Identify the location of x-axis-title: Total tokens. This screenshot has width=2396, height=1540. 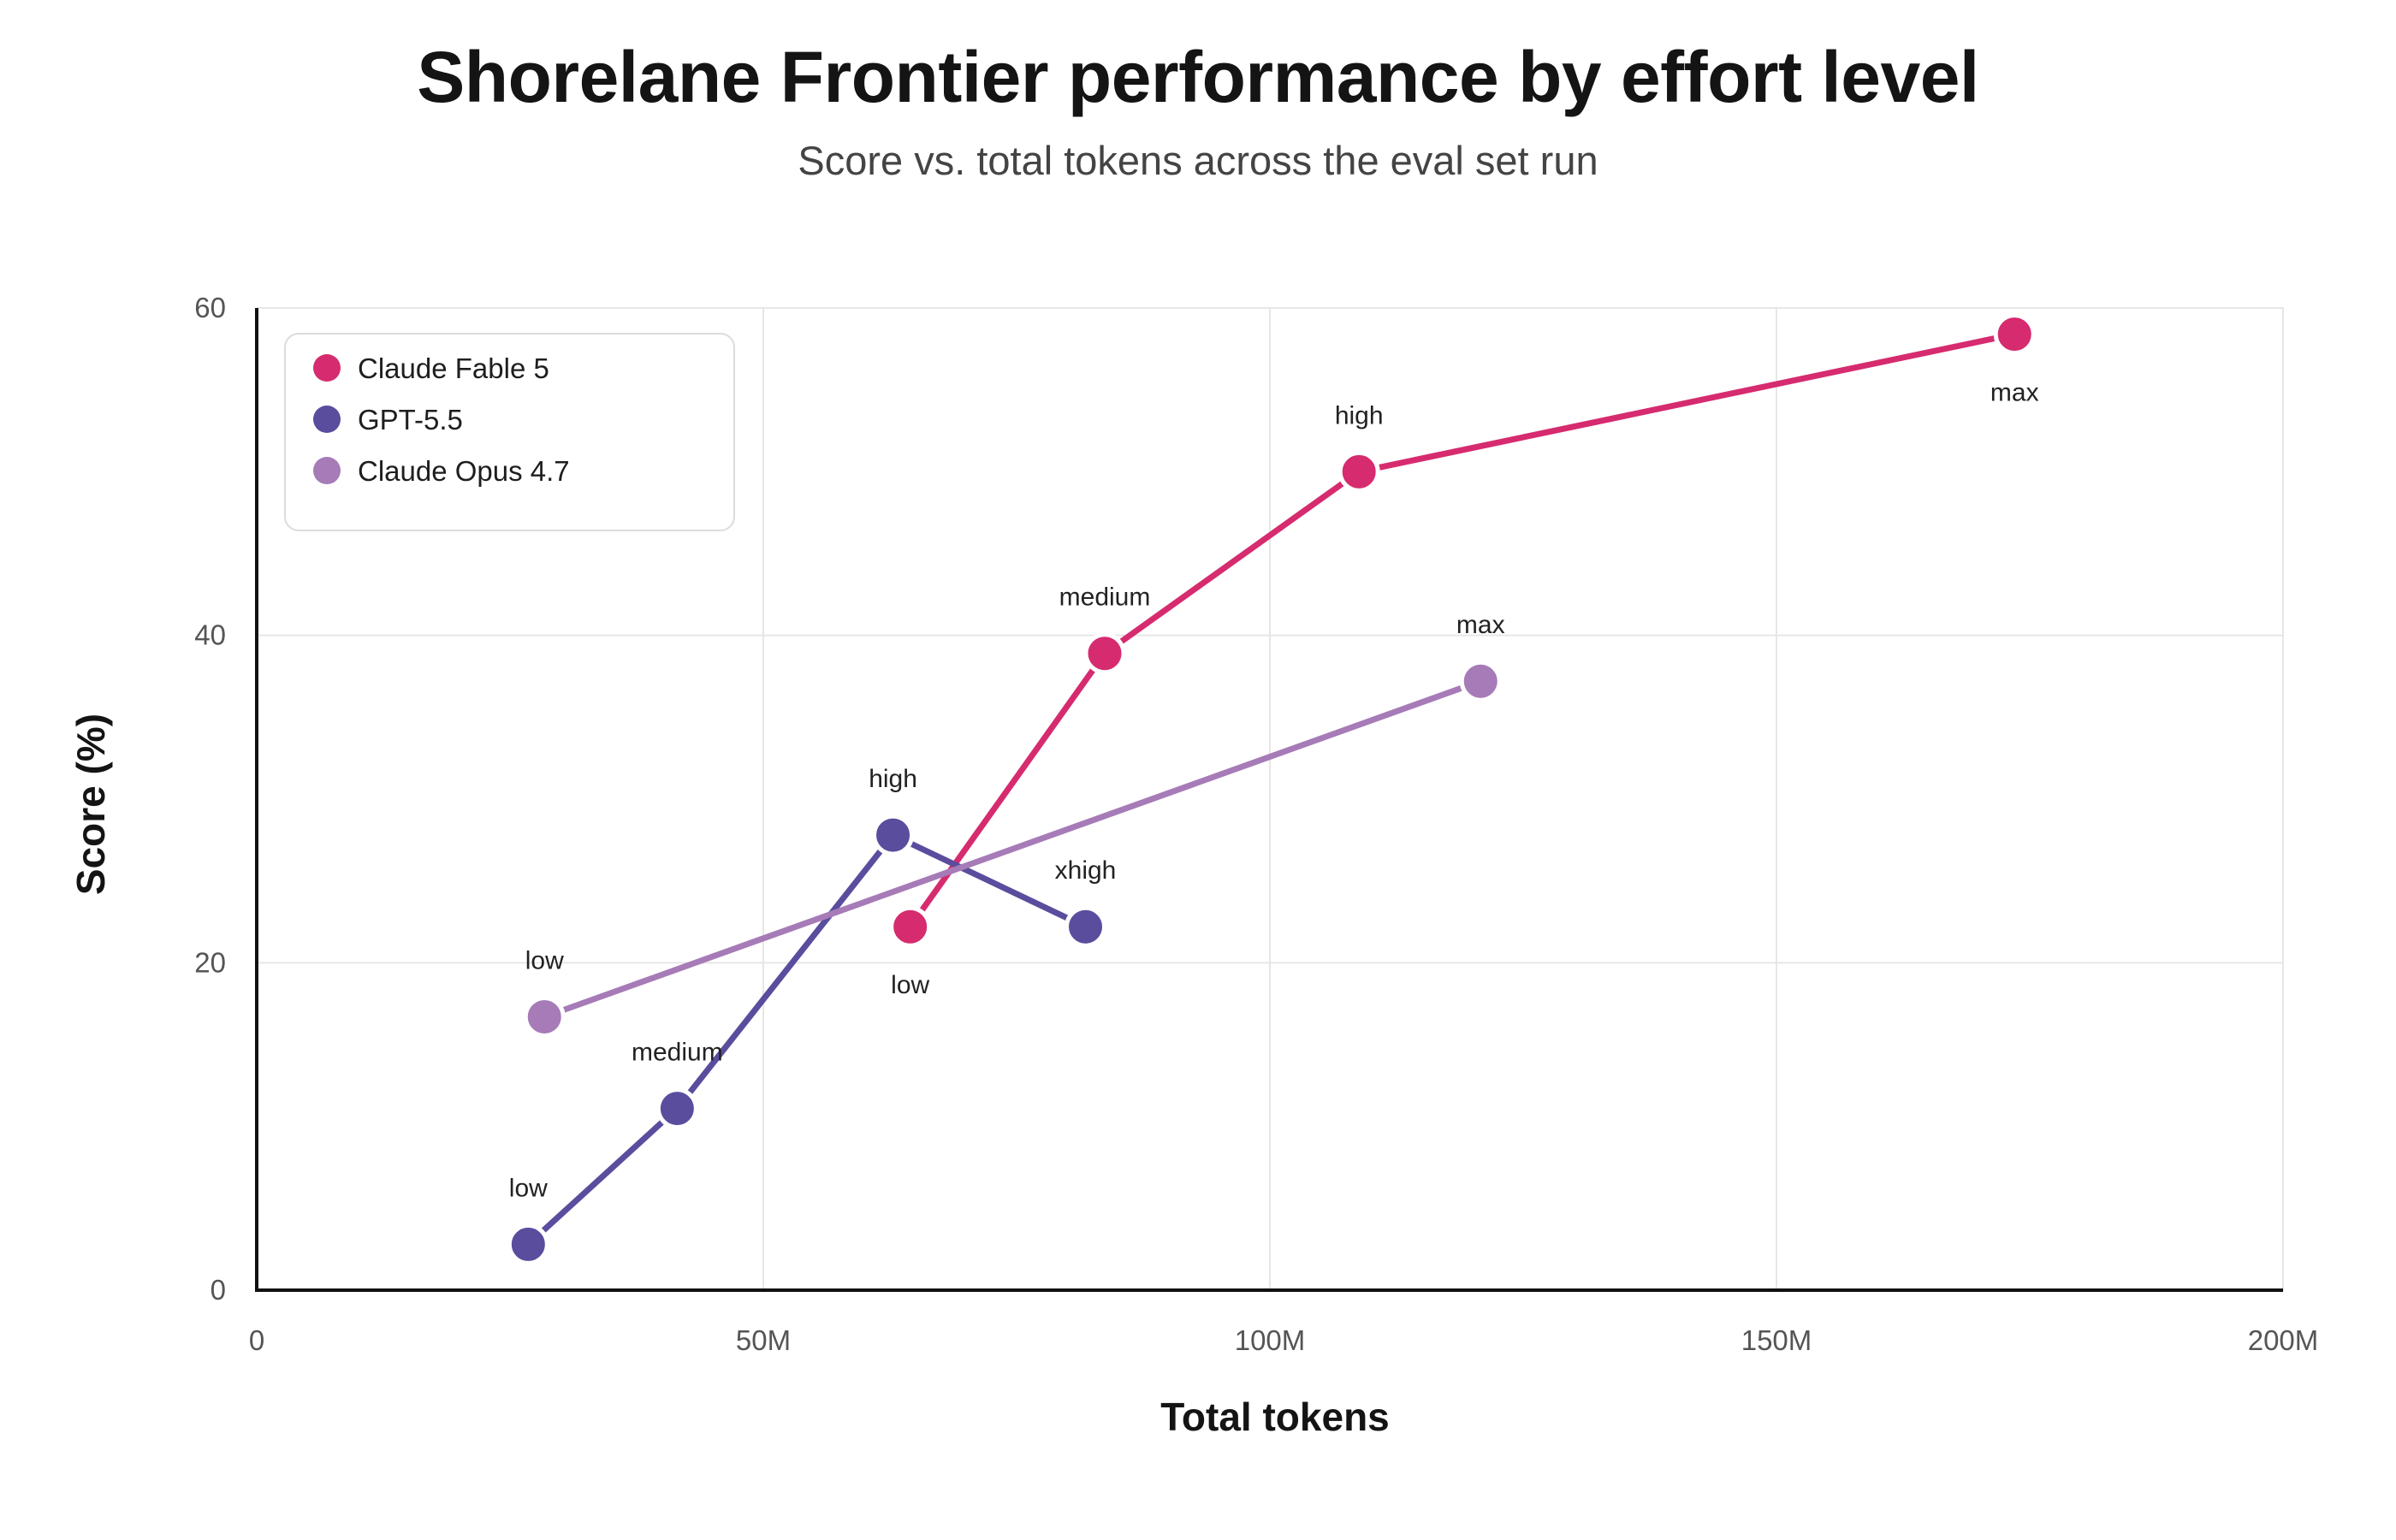
(1275, 1417).